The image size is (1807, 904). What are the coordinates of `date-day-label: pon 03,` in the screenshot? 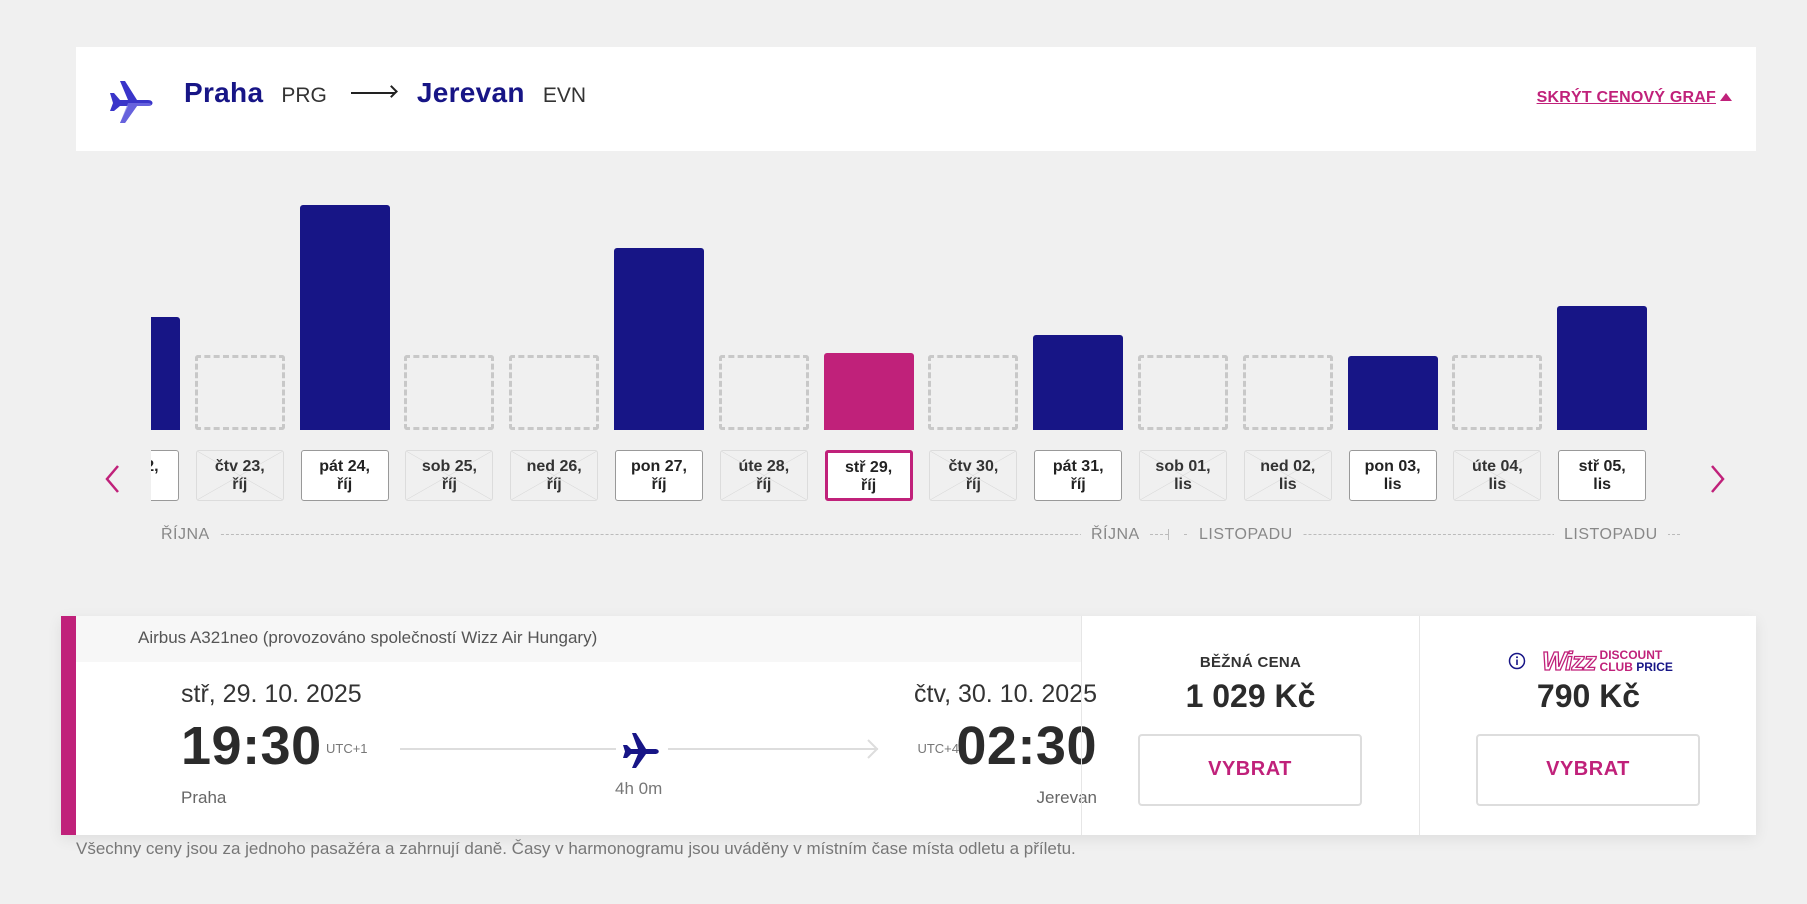 It's located at (1392, 466).